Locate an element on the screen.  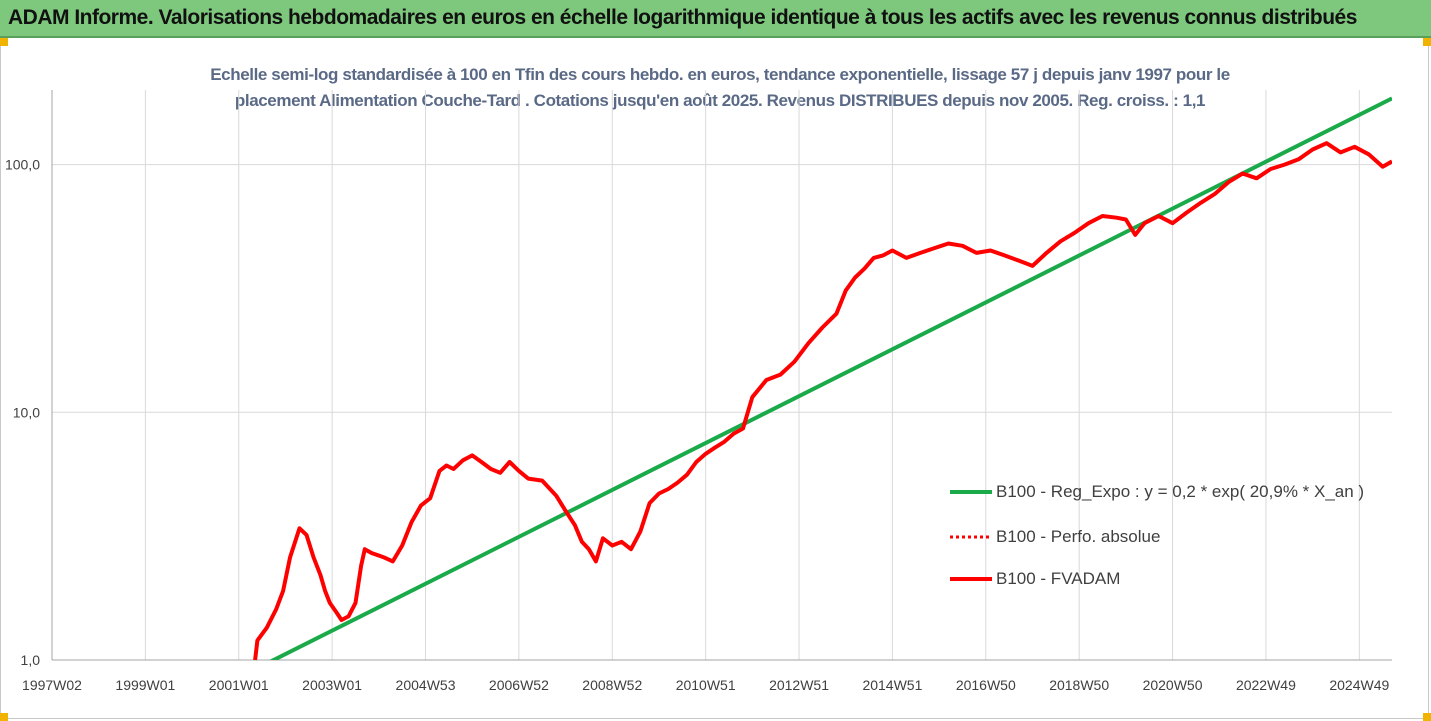
x-tick-label-4: 2004W53 is located at coordinates (426, 685).